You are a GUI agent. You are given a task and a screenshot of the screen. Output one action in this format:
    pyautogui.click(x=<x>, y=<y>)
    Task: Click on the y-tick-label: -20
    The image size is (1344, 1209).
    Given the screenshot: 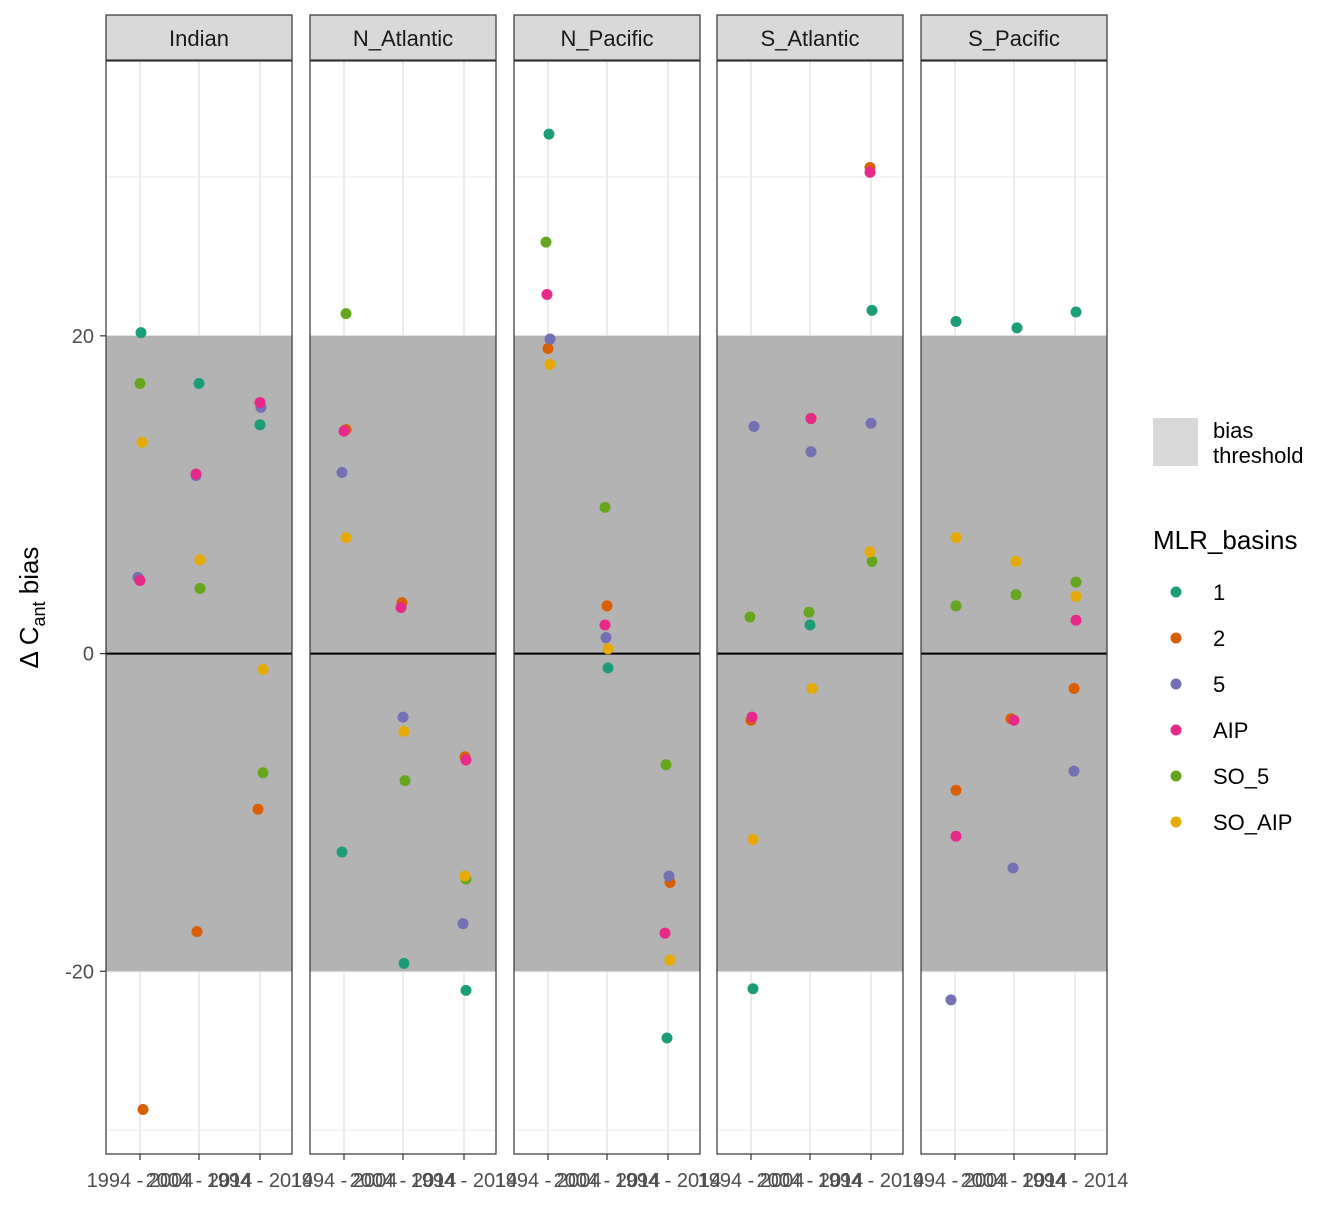 What is the action you would take?
    pyautogui.click(x=79, y=972)
    